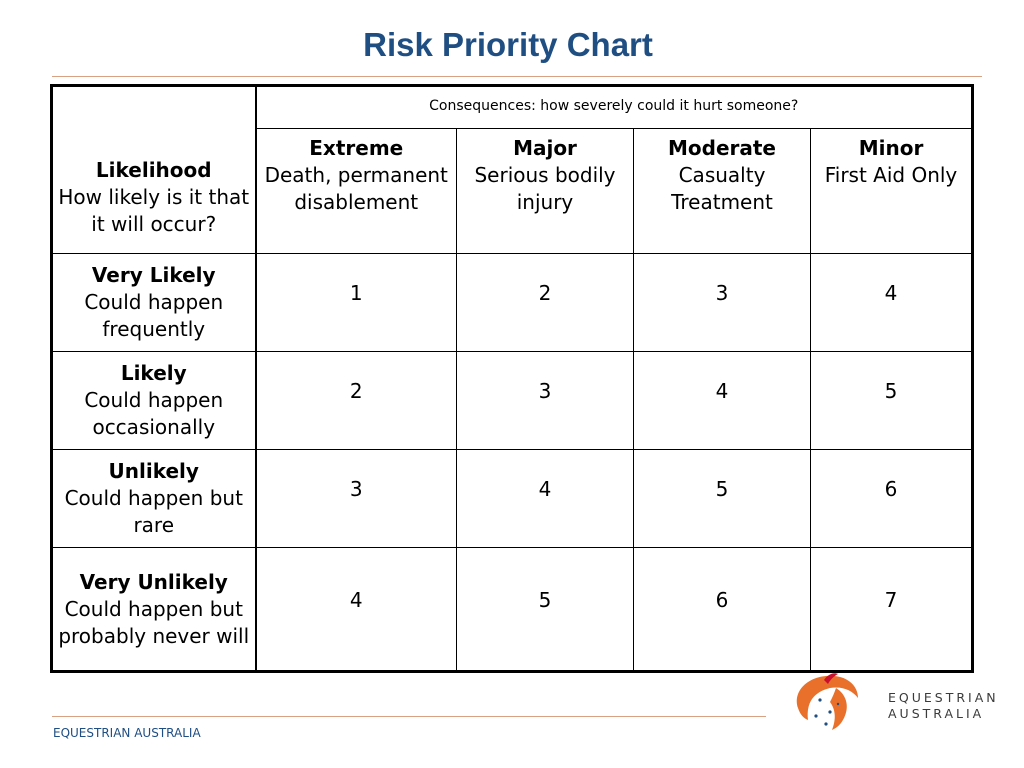 The width and height of the screenshot is (1024, 768). Describe the element at coordinates (517, 76) in the screenshot. I see `header-divider` at that location.